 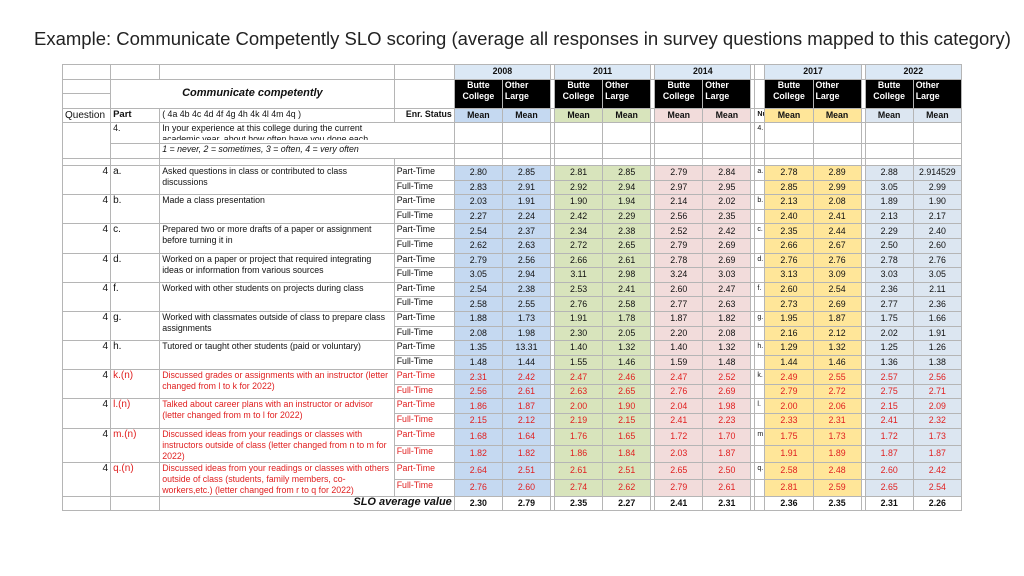 I want to click on value-cell: 2.71, so click(x=937, y=391).